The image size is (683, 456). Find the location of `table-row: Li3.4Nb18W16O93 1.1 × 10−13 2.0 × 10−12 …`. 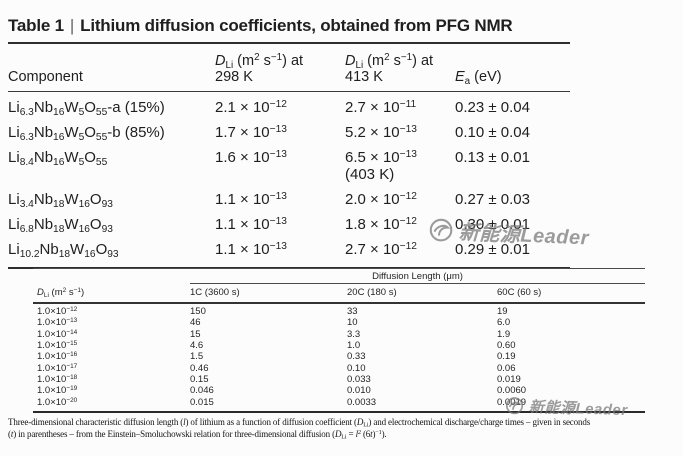

table-row: Li3.4Nb18W16O93 1.1 × 10−13 2.0 × 10−12 … is located at coordinates (289, 199).